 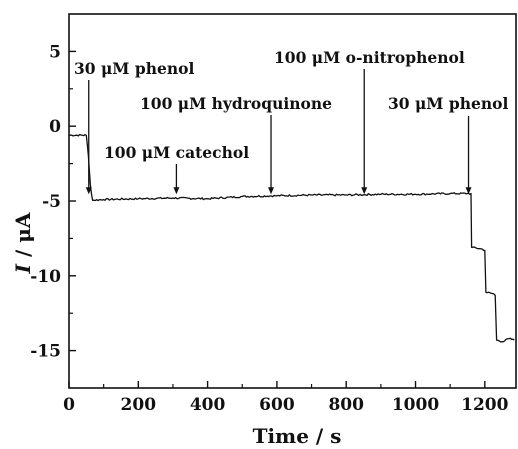 I want to click on y-axis-title: I / μA, so click(x=23, y=243).